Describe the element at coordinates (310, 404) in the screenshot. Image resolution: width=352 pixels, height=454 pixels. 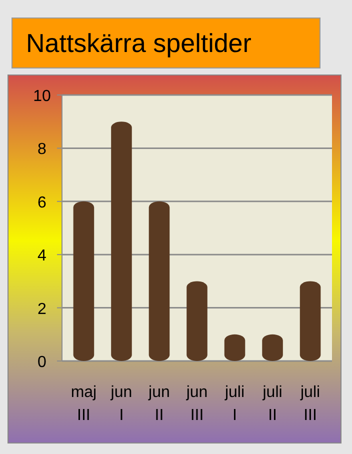
I see `x-tick-label: juli III` at that location.